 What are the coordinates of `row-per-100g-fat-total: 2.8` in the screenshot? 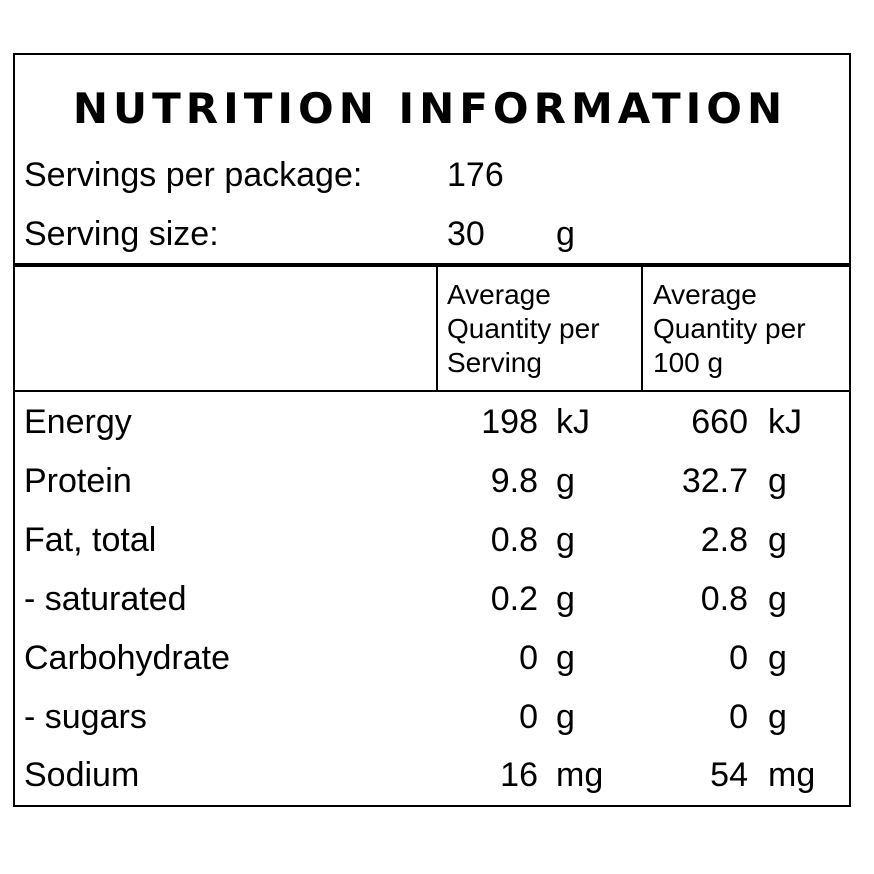 It's located at (724, 540).